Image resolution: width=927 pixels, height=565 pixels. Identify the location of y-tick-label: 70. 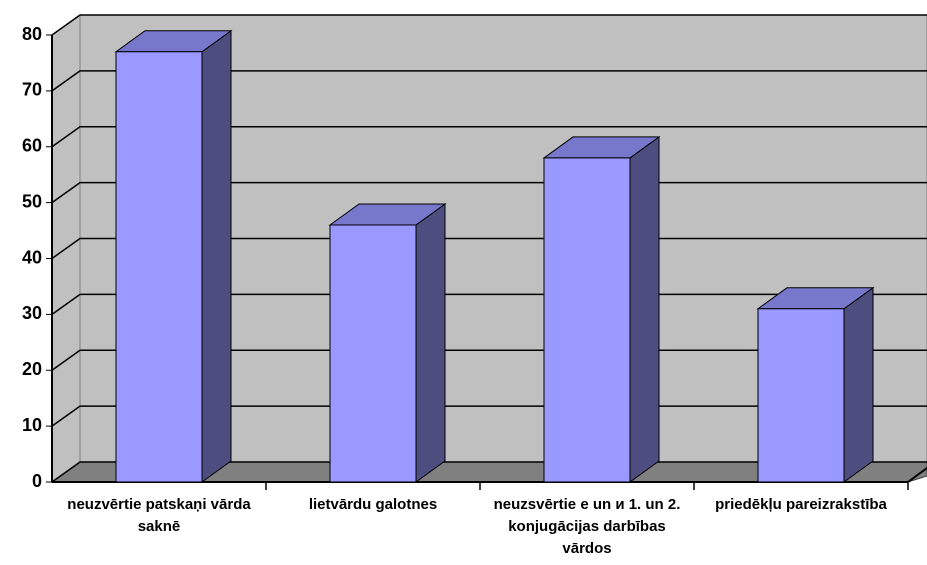
(32, 90).